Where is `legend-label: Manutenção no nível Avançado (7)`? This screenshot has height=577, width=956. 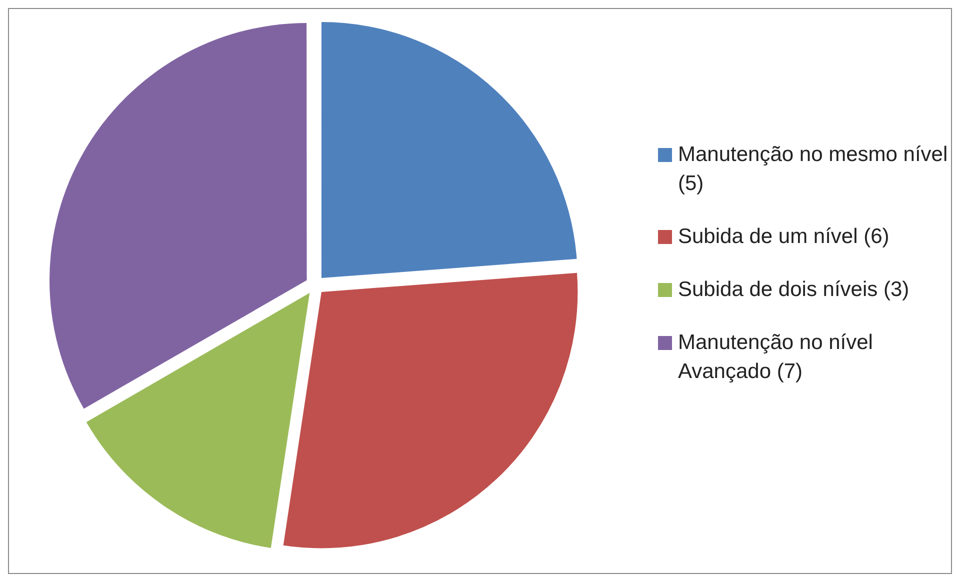
legend-label: Manutenção no nível Avançado (7) is located at coordinates (776, 357).